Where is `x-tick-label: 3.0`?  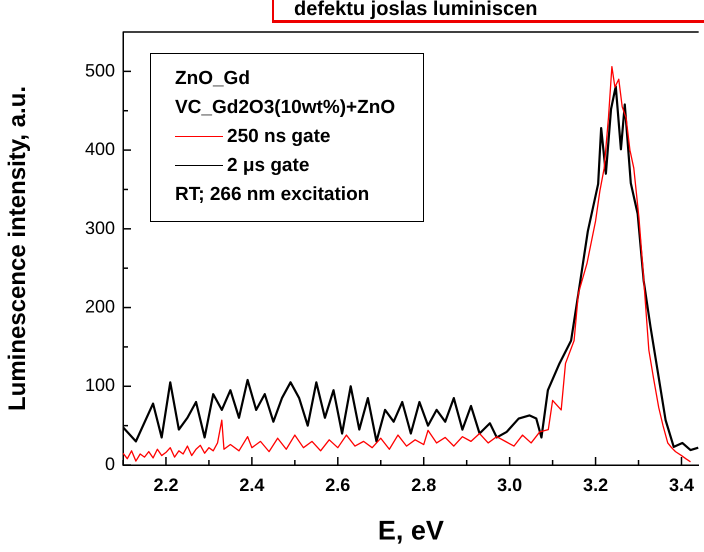 x-tick-label: 3.0 is located at coordinates (509, 484).